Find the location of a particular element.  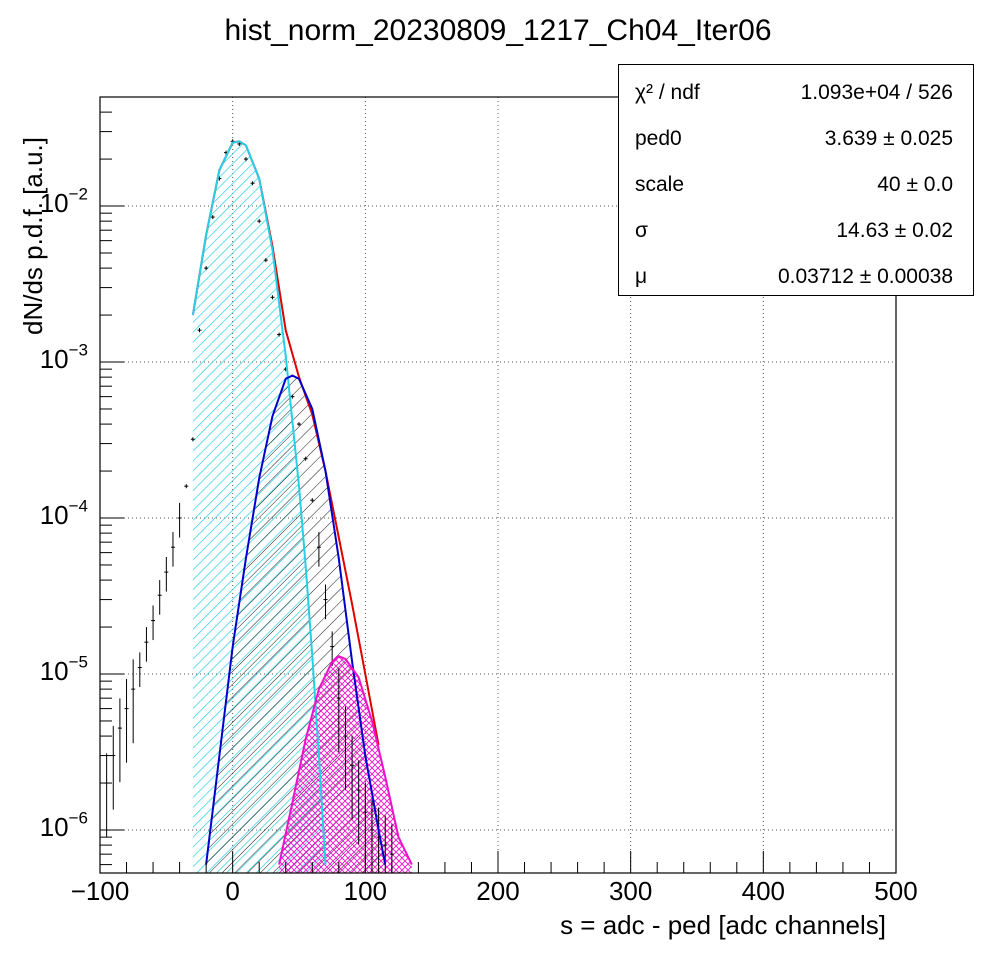

y-tick-label: 10−5 is located at coordinates (48, 670).